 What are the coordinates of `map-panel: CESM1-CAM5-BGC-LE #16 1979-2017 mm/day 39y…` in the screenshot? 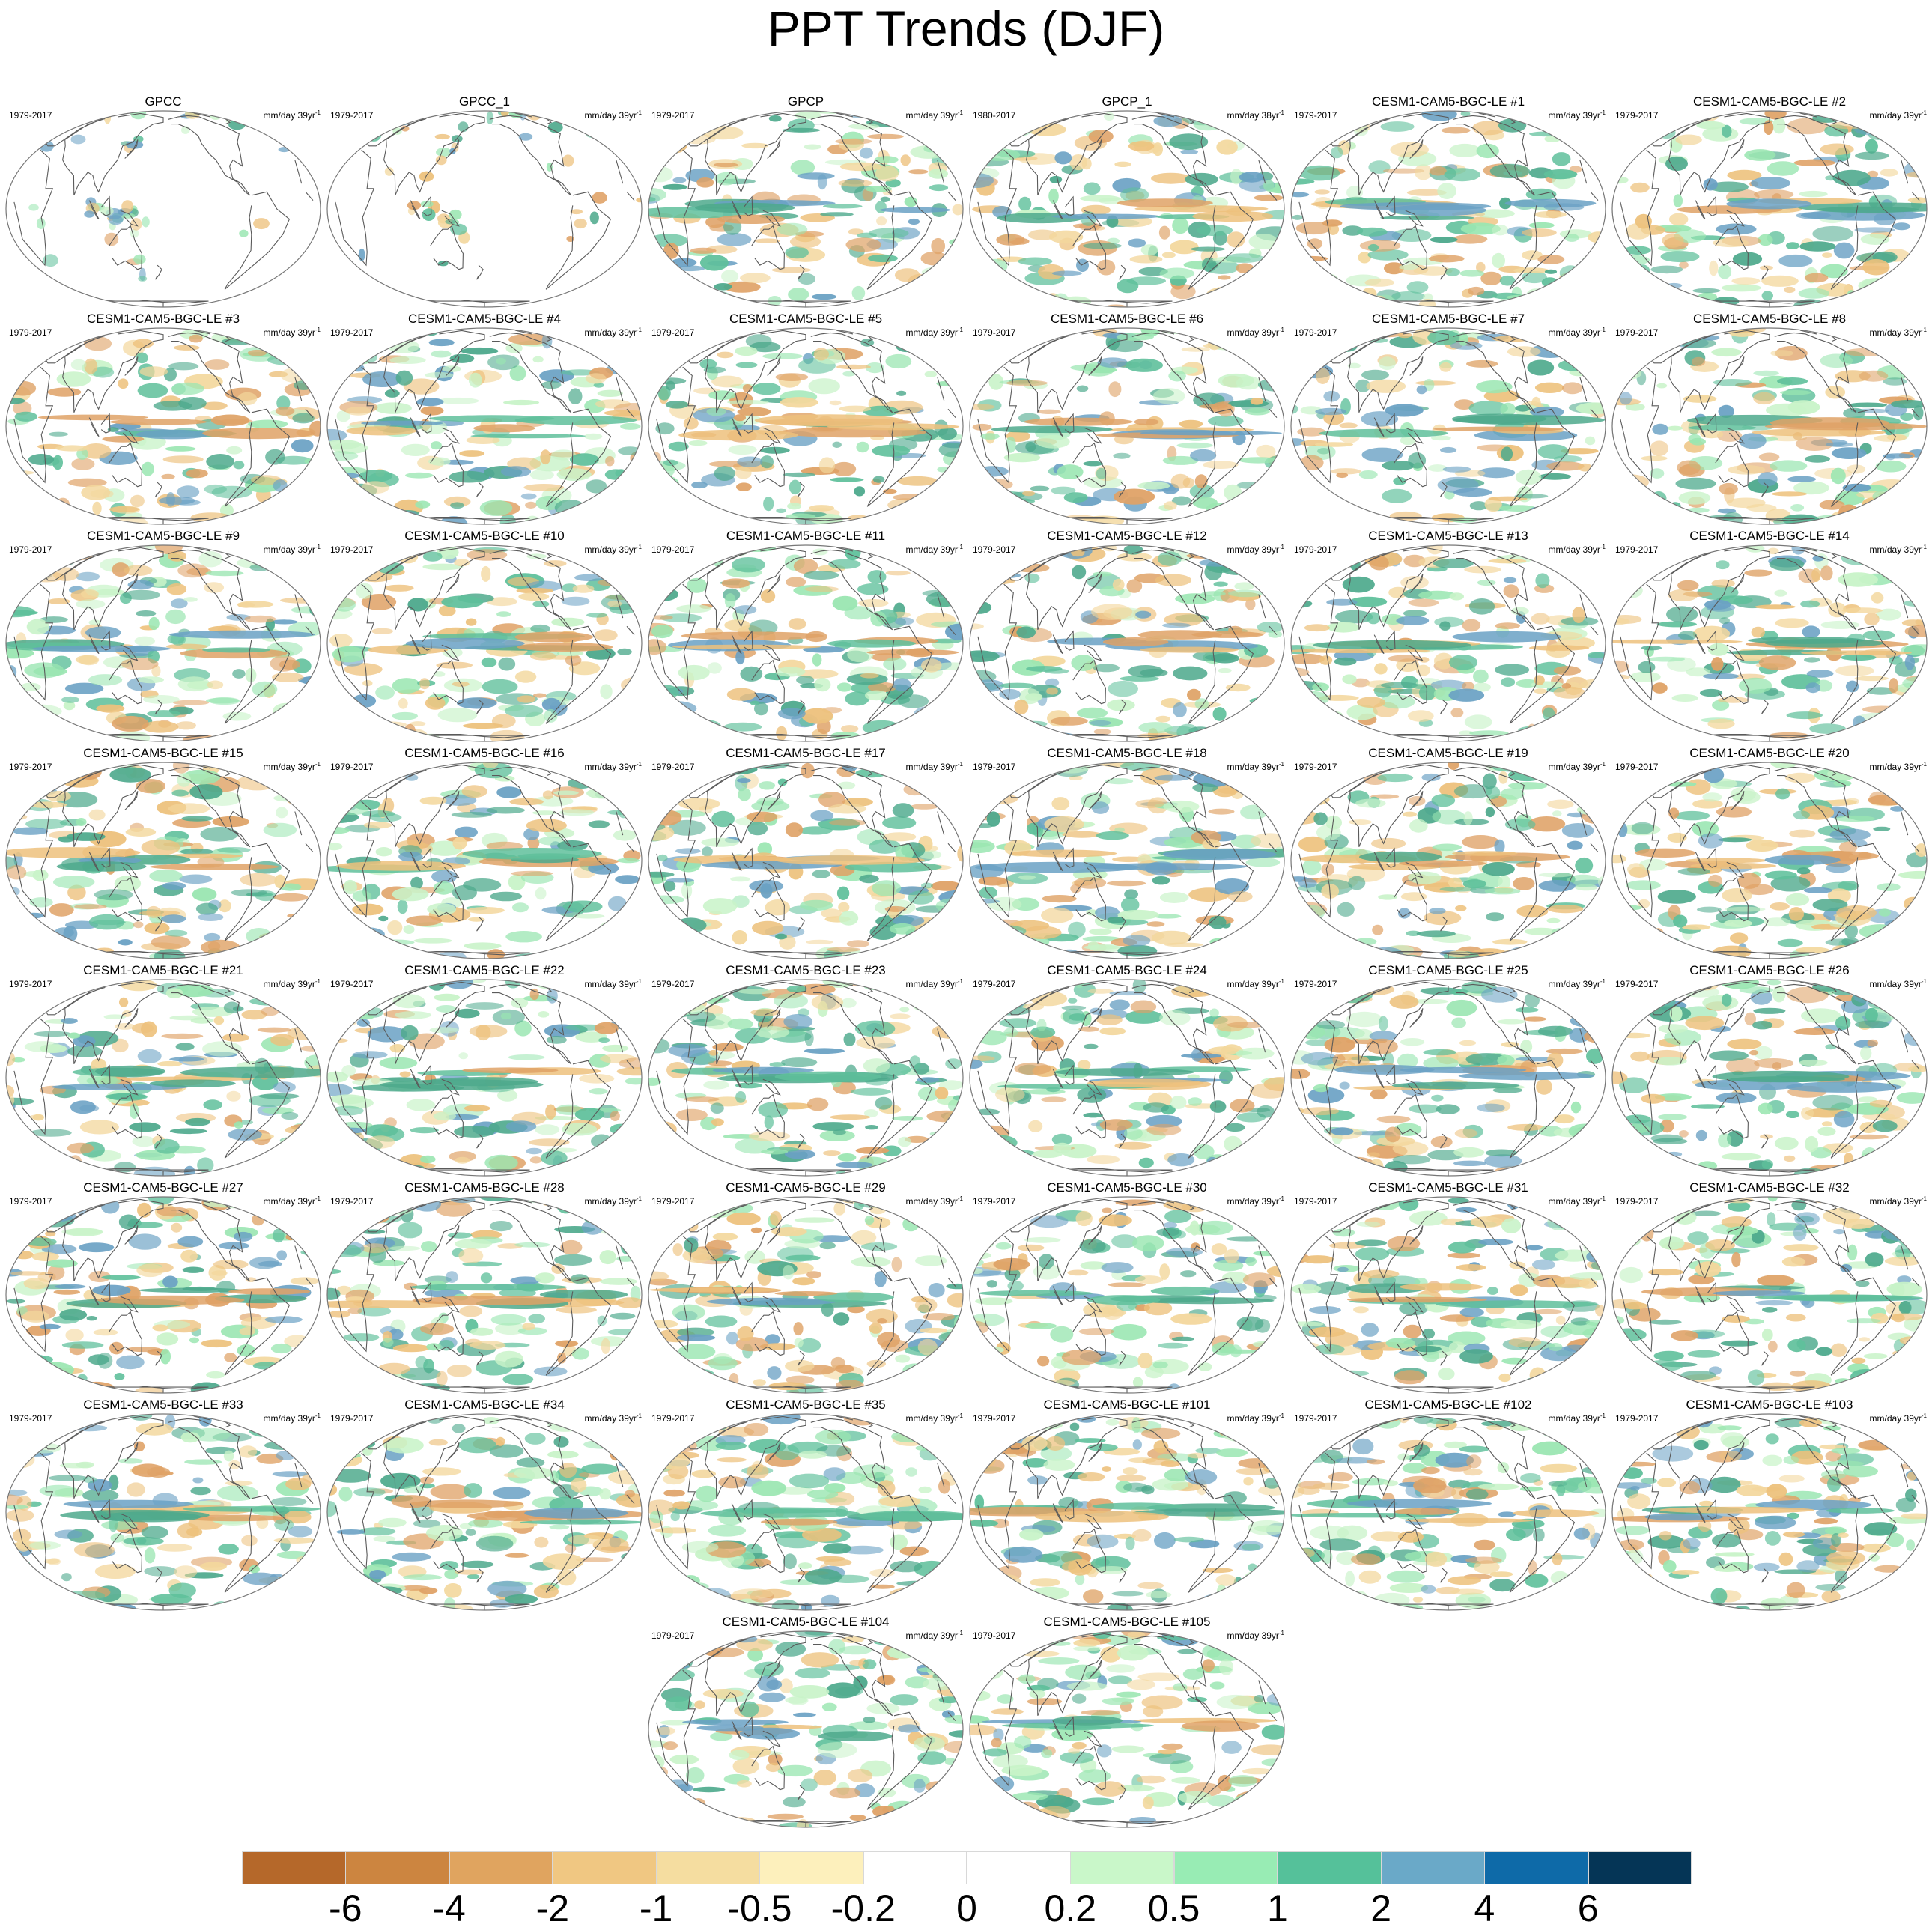 It's located at (484, 854).